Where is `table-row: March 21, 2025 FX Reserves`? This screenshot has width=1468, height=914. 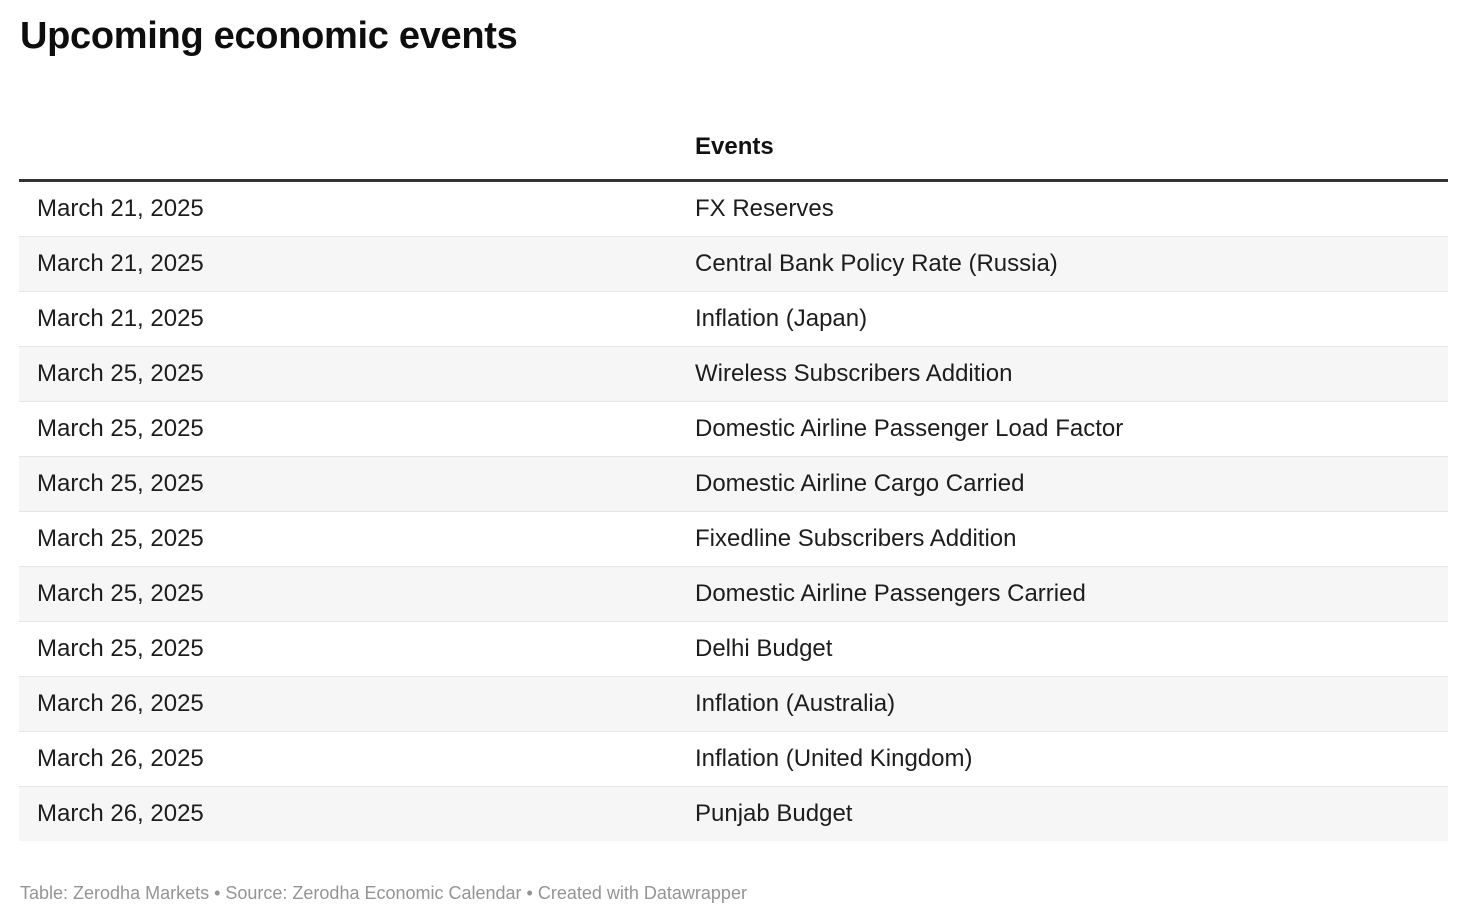 table-row: March 21, 2025 FX Reserves is located at coordinates (733, 208).